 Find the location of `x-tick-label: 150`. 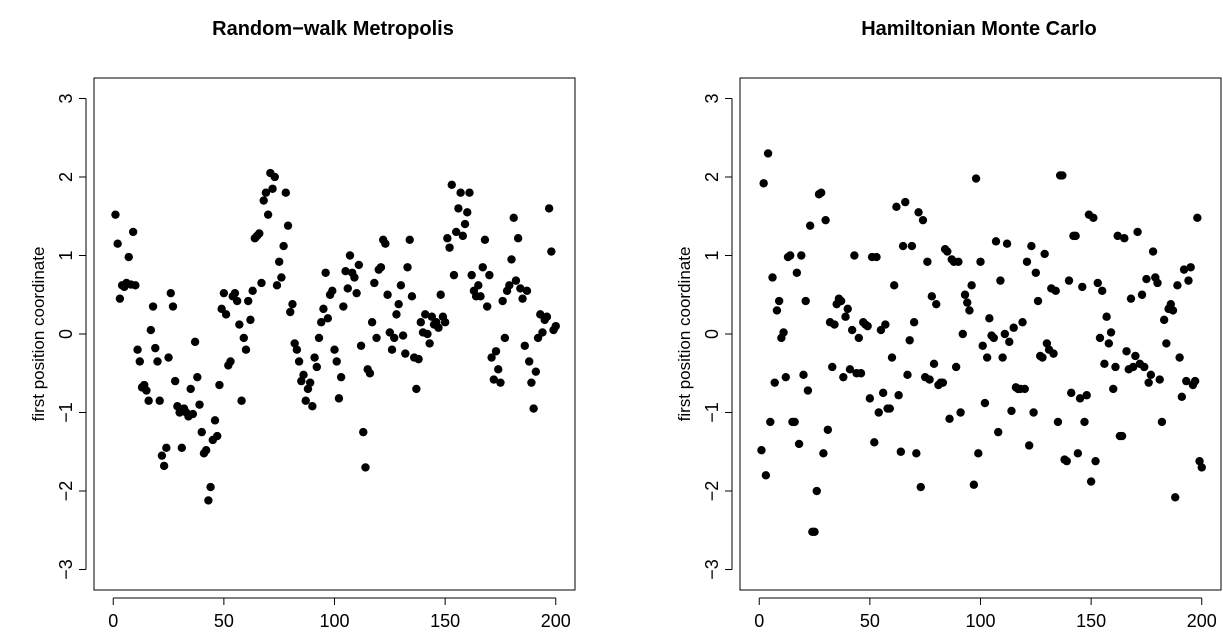

x-tick-label: 150 is located at coordinates (1091, 621).